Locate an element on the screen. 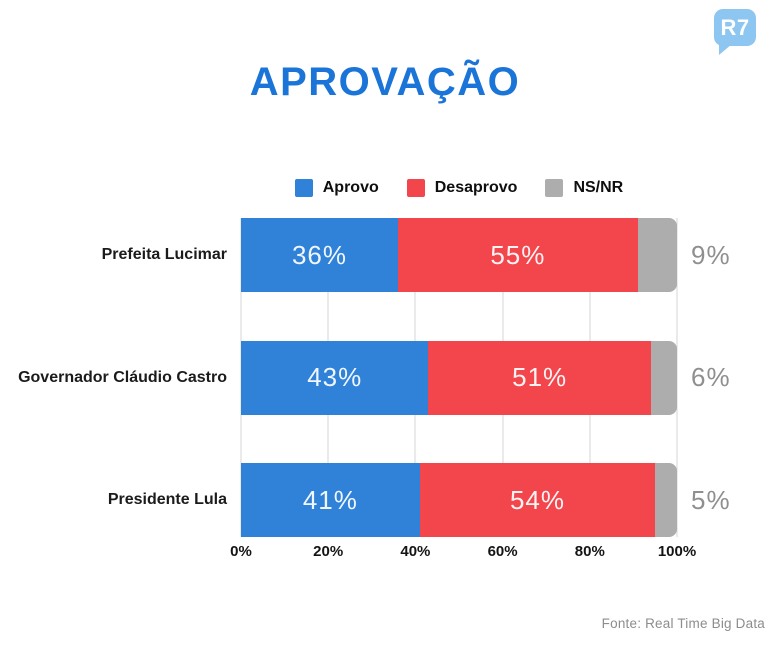 The image size is (770, 650). nsnr-outside-label: 5% is located at coordinates (711, 499).